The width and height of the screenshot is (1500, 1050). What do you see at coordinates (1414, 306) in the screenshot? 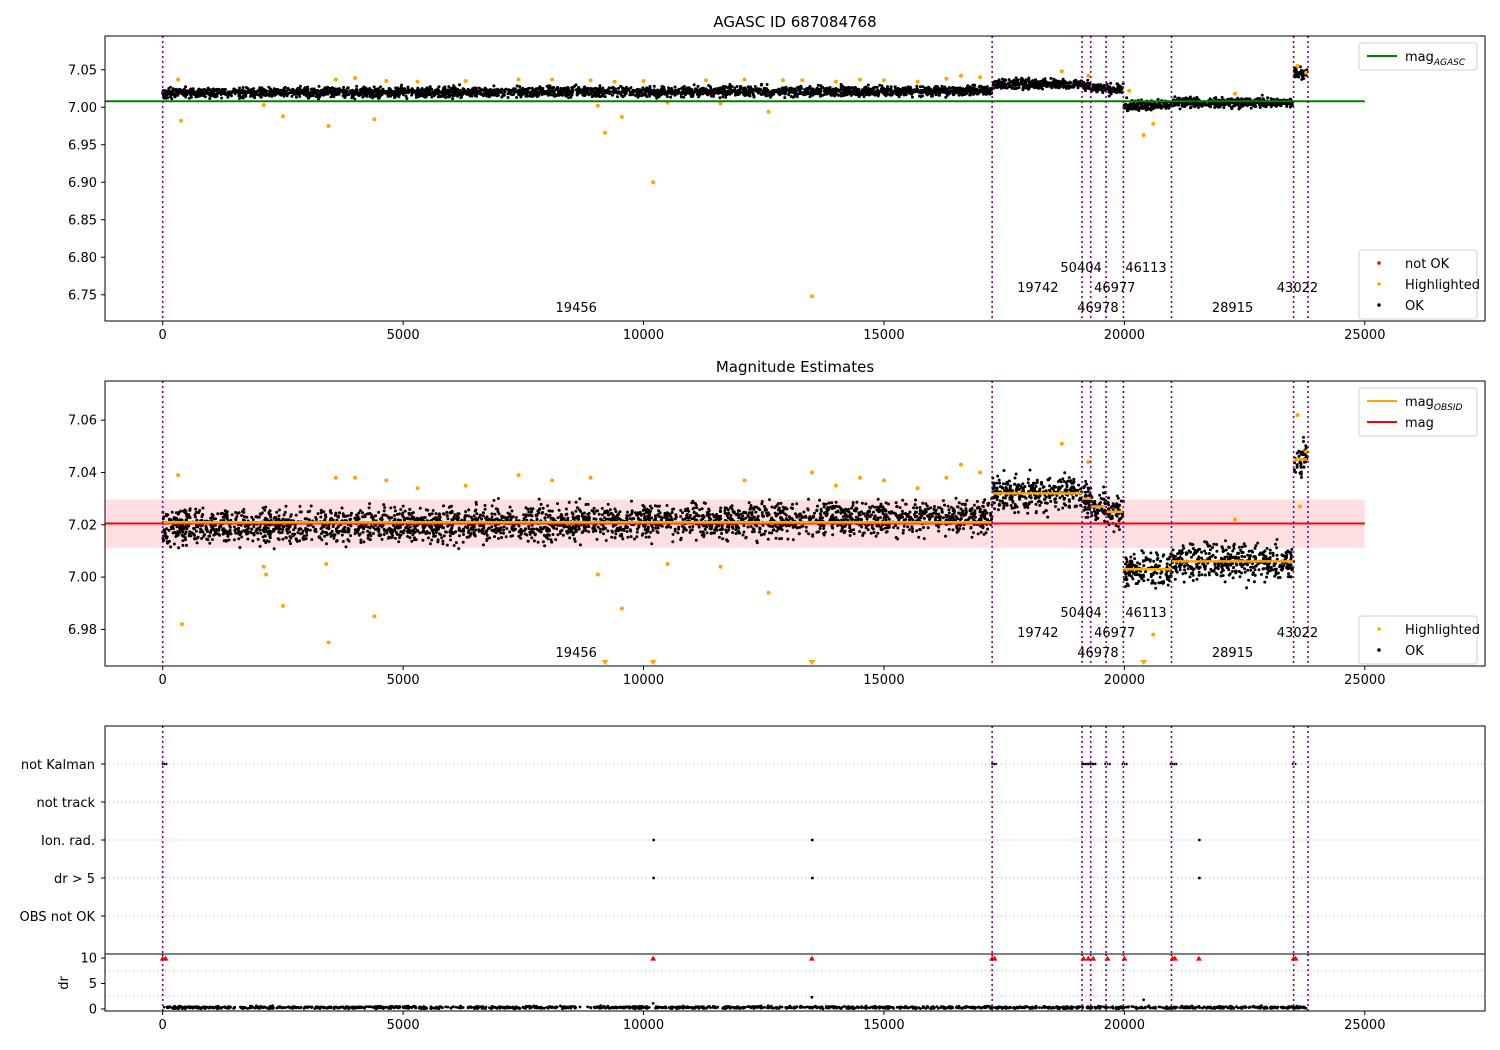
I see `legend-label: OK` at bounding box center [1414, 306].